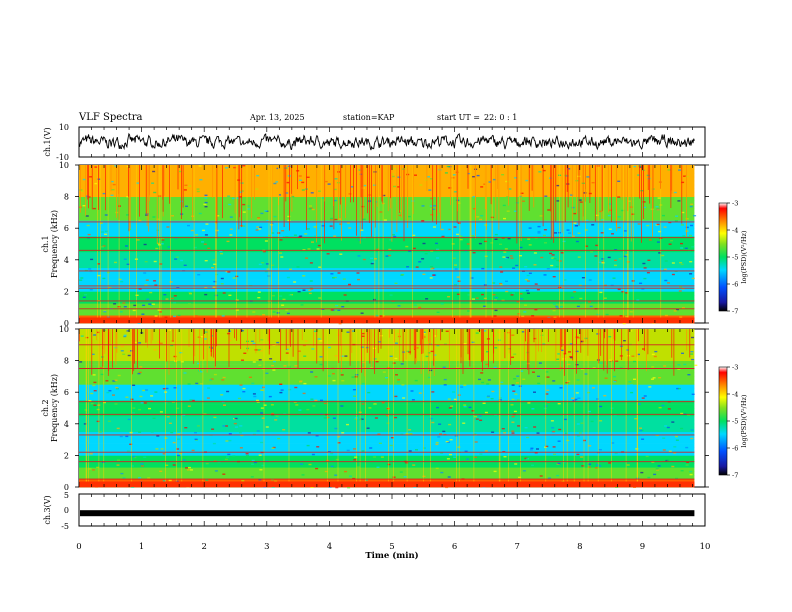 The image size is (792, 612). Describe the element at coordinates (66, 424) in the screenshot. I see `frequency-tick-label: 4` at that location.